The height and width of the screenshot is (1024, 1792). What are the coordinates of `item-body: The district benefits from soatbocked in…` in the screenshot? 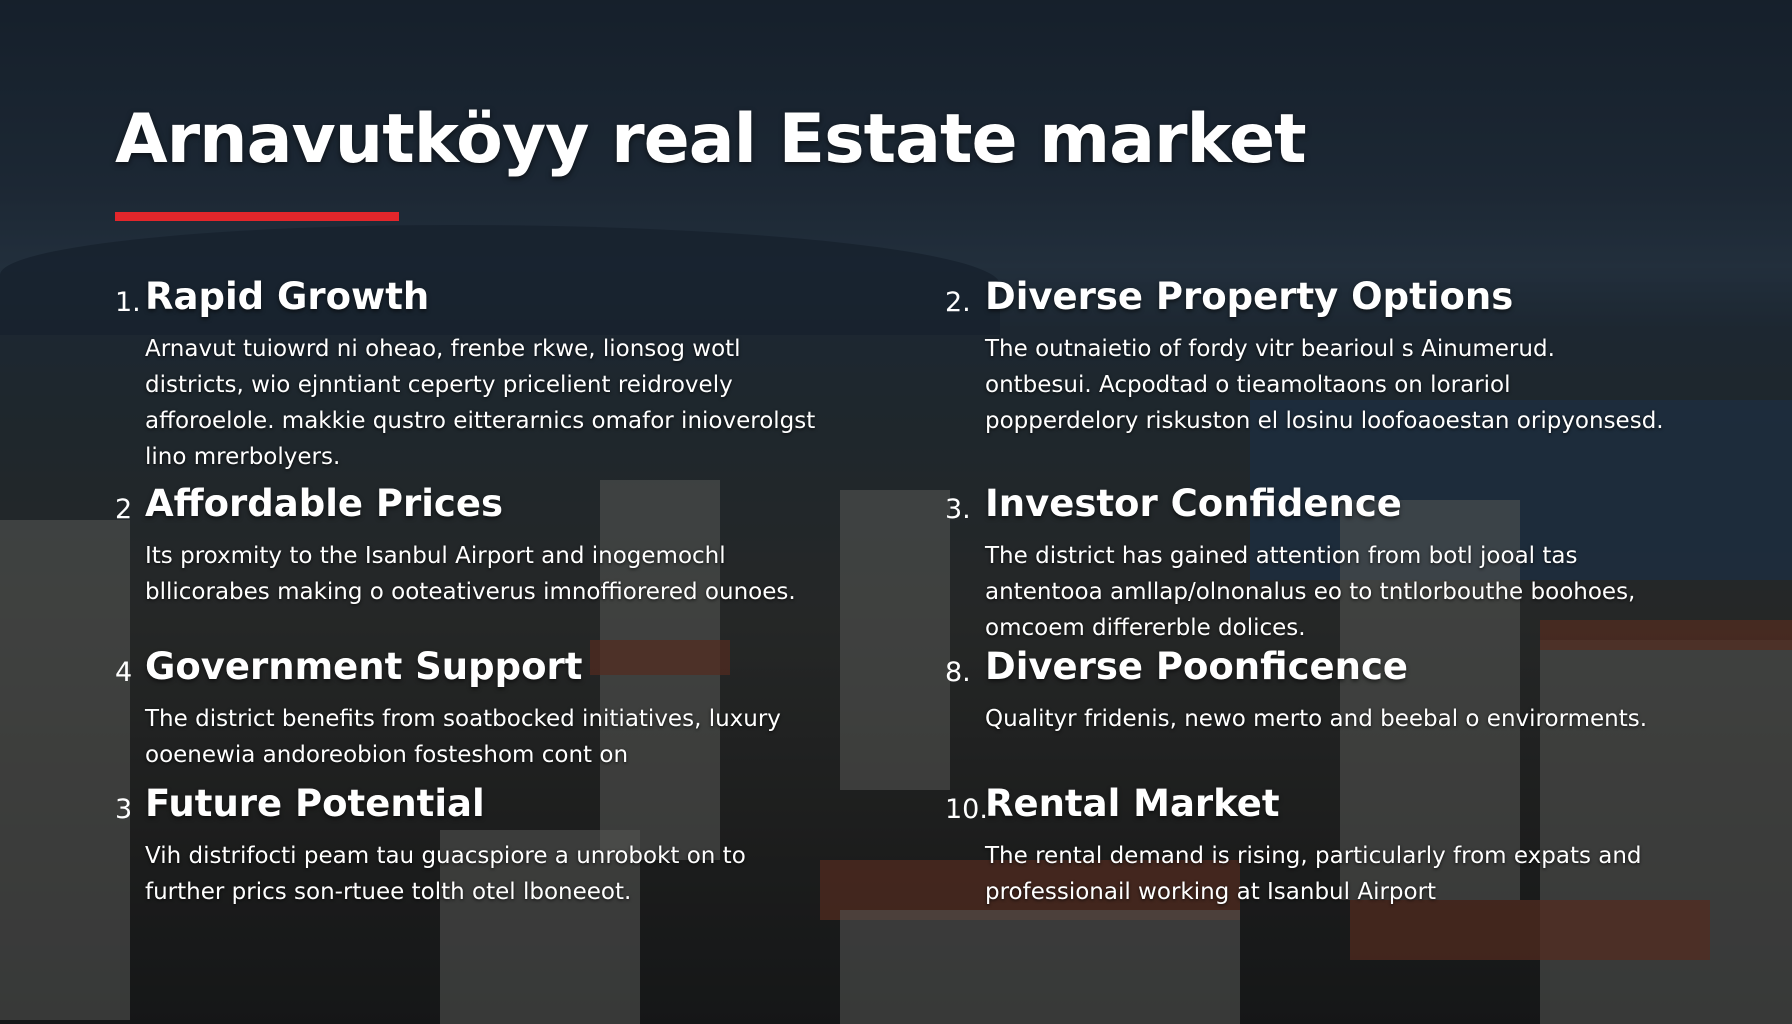 It's located at (463, 737).